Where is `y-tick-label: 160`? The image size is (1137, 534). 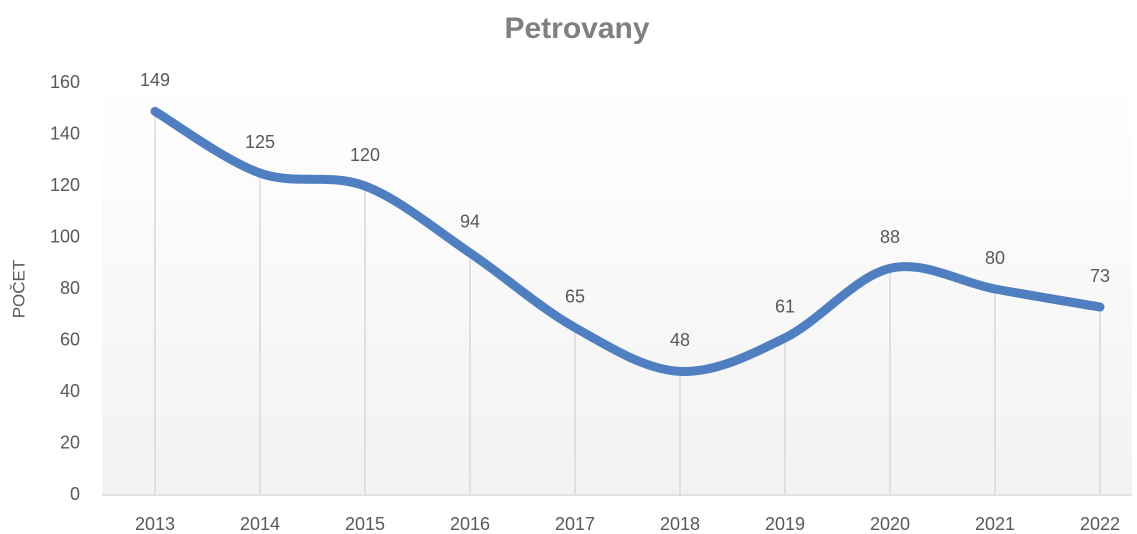
y-tick-label: 160 is located at coordinates (65, 82).